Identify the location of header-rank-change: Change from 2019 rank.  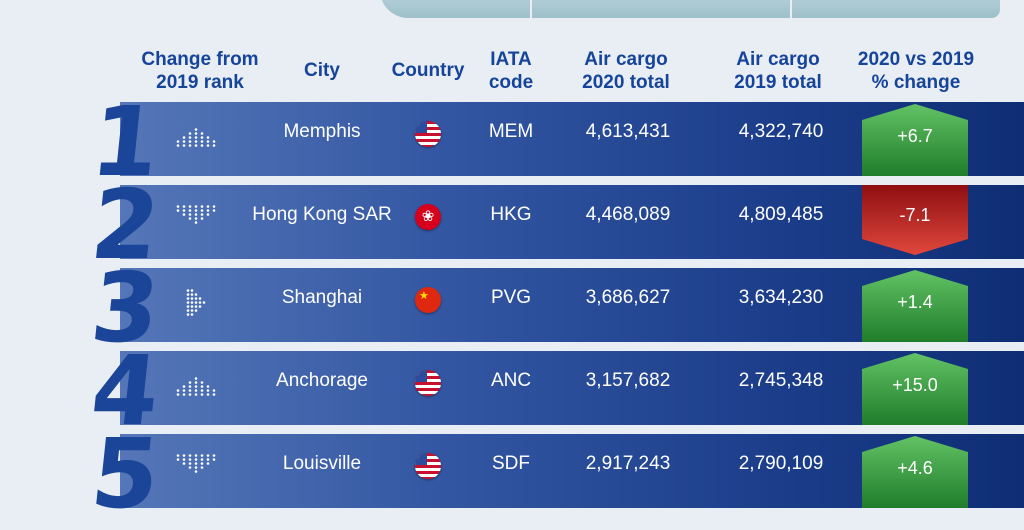
(200, 71).